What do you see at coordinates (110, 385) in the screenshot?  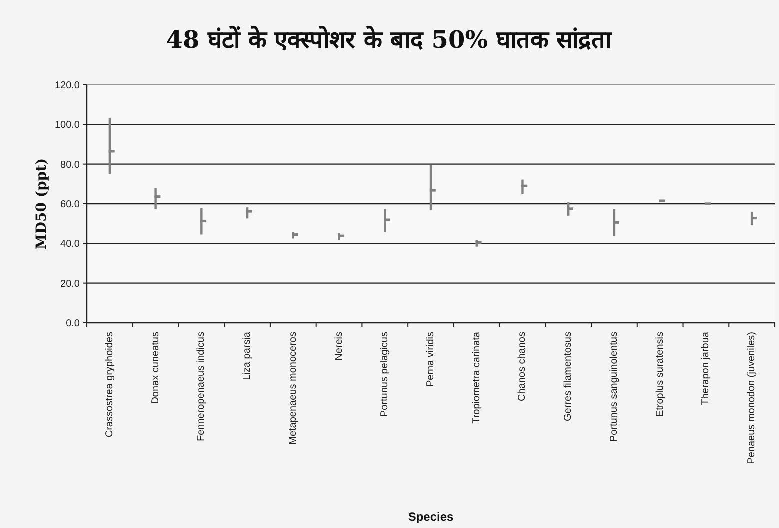 I see `x-tick-label: Crassostrea gryphoides` at bounding box center [110, 385].